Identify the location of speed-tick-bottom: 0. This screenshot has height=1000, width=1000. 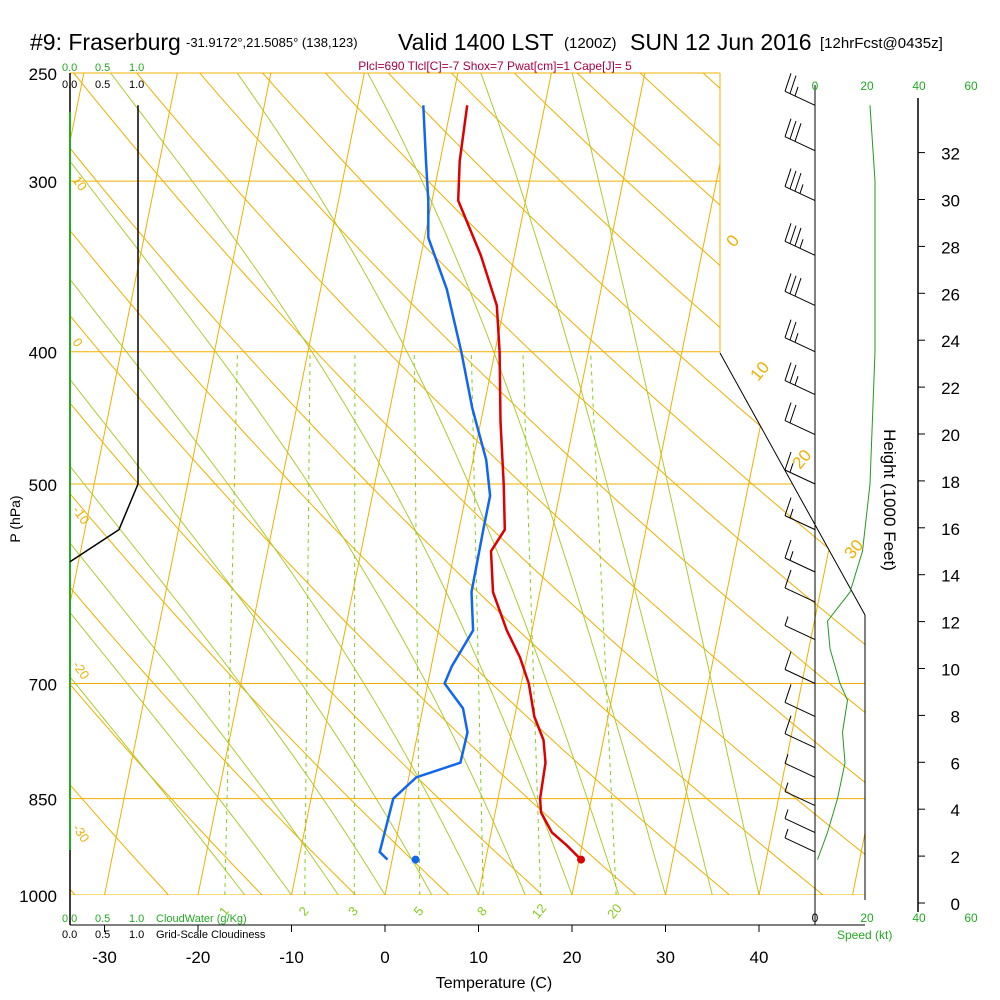
(815, 918).